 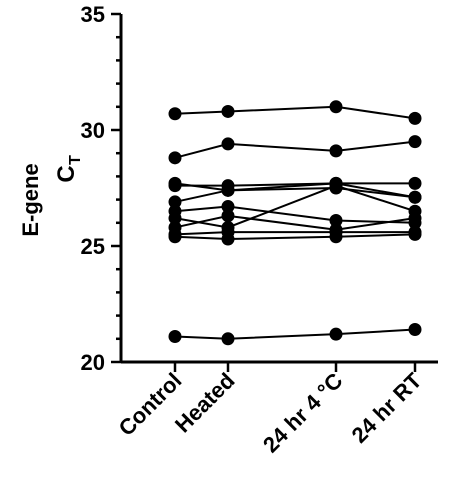 I want to click on y-axis-label-ct-subscript: T, so click(x=75, y=160).